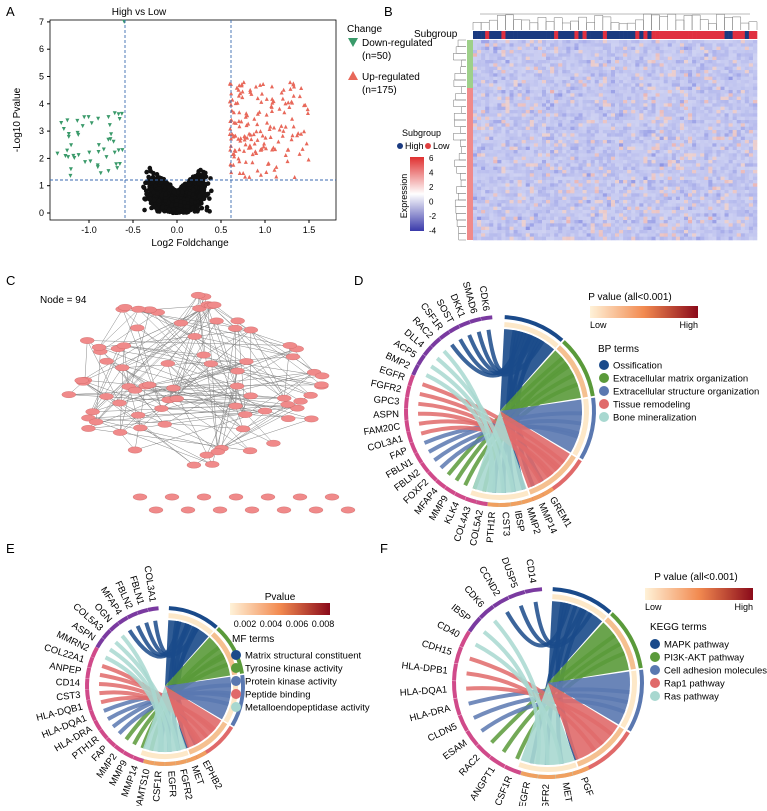 The image size is (767, 811). I want to click on ns-point, so click(169, 189).